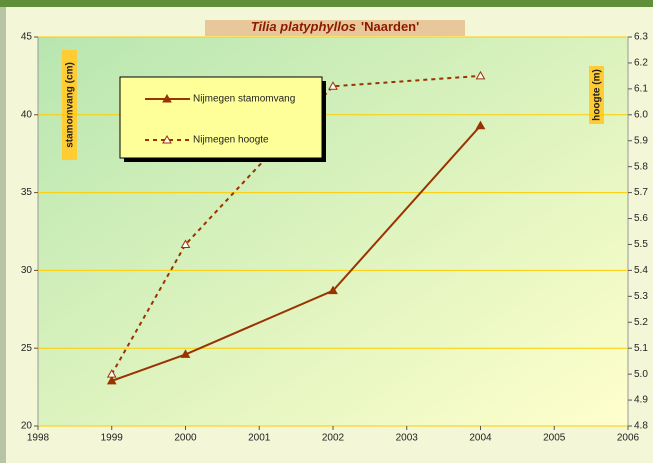 The height and width of the screenshot is (463, 653). Describe the element at coordinates (641, 63) in the screenshot. I see `y2-tick-label: 6.2` at that location.